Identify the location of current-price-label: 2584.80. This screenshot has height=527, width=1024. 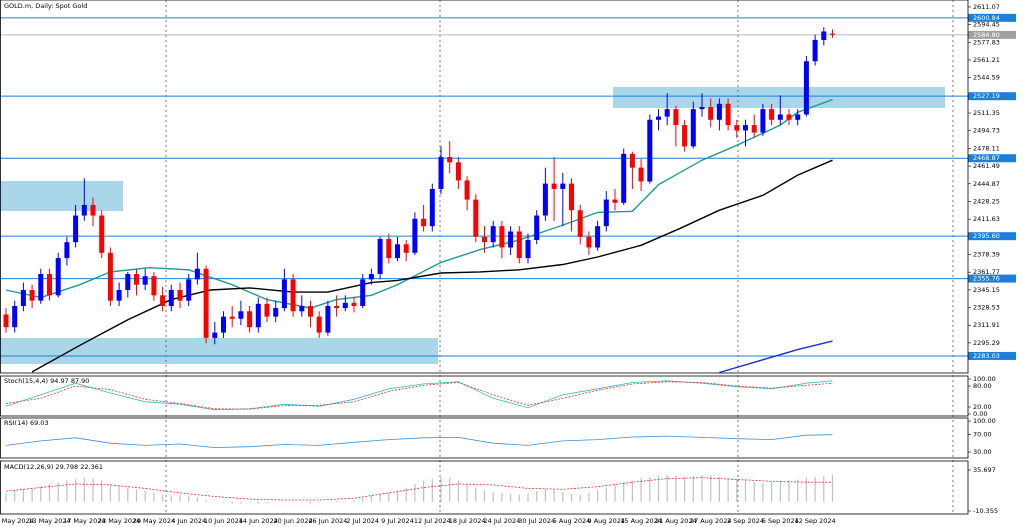
(986, 35).